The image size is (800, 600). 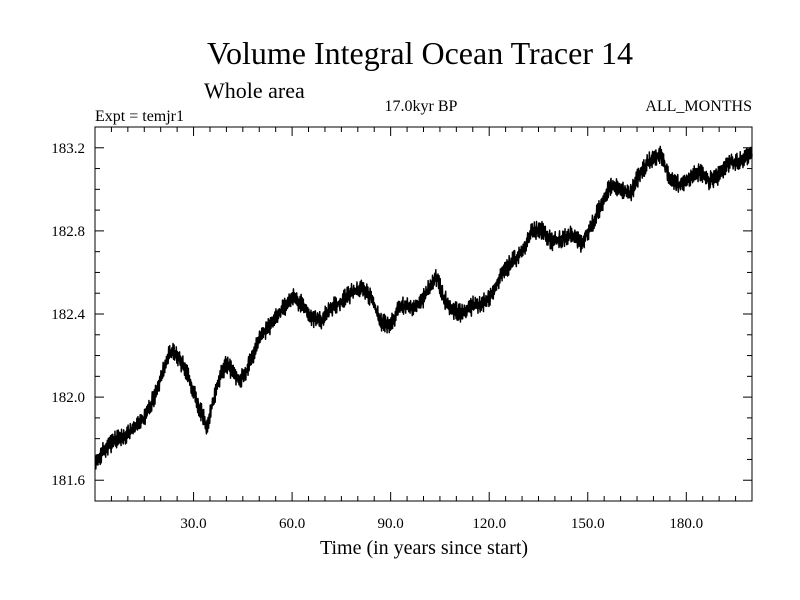 I want to click on chart-title: Volume Integral Ocean Tracer 14, so click(x=420, y=53).